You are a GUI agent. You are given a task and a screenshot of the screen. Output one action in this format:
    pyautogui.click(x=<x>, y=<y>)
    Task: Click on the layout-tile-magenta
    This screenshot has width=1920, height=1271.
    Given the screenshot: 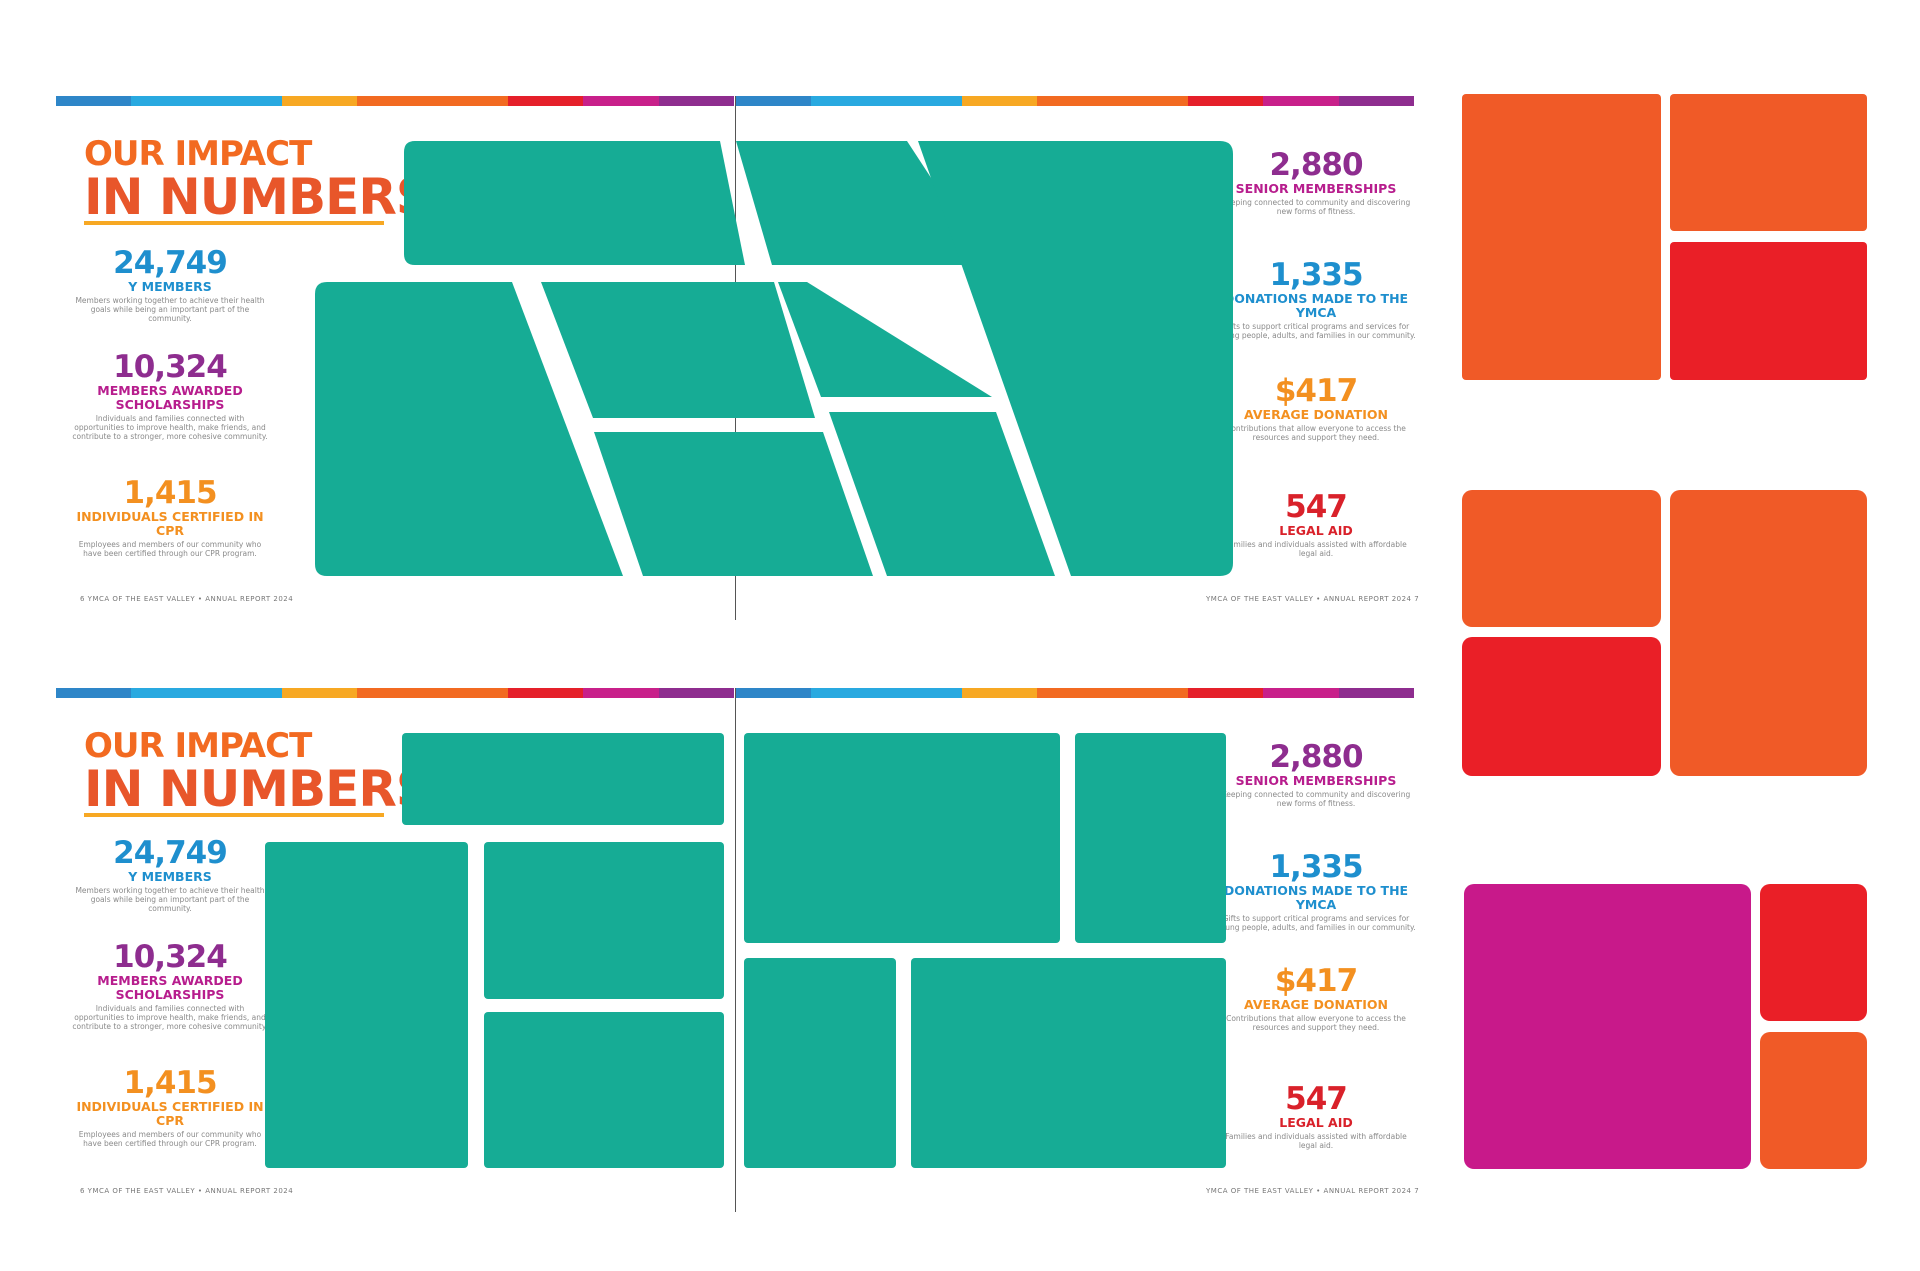 What is the action you would take?
    pyautogui.click(x=1607, y=1026)
    